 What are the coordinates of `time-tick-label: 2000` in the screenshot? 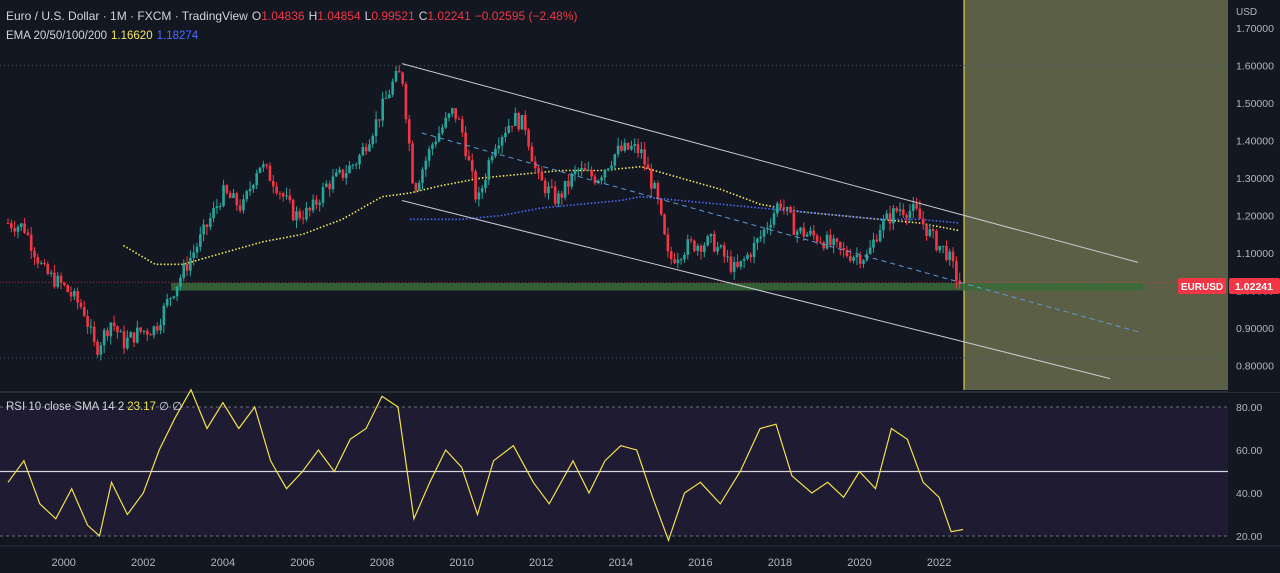 It's located at (63, 563).